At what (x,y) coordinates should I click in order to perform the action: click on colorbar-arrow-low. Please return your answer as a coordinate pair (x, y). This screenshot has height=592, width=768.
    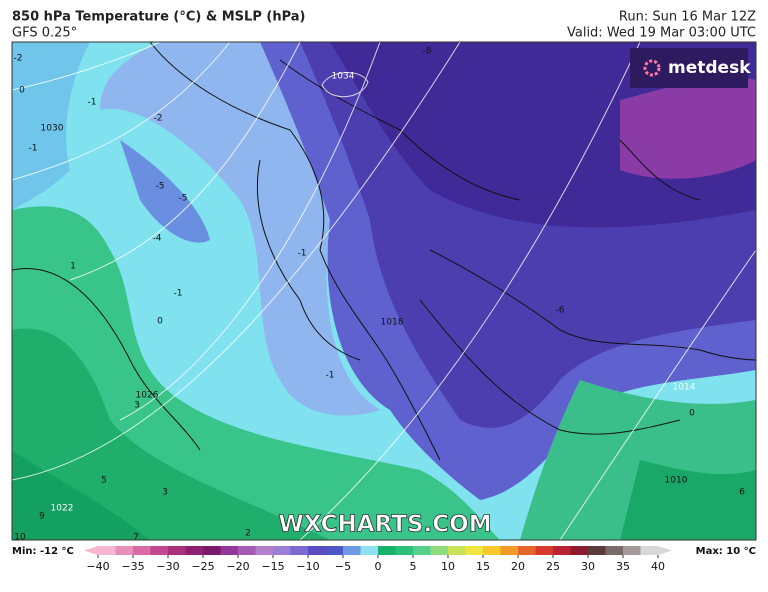
    Looking at the image, I should click on (91, 550).